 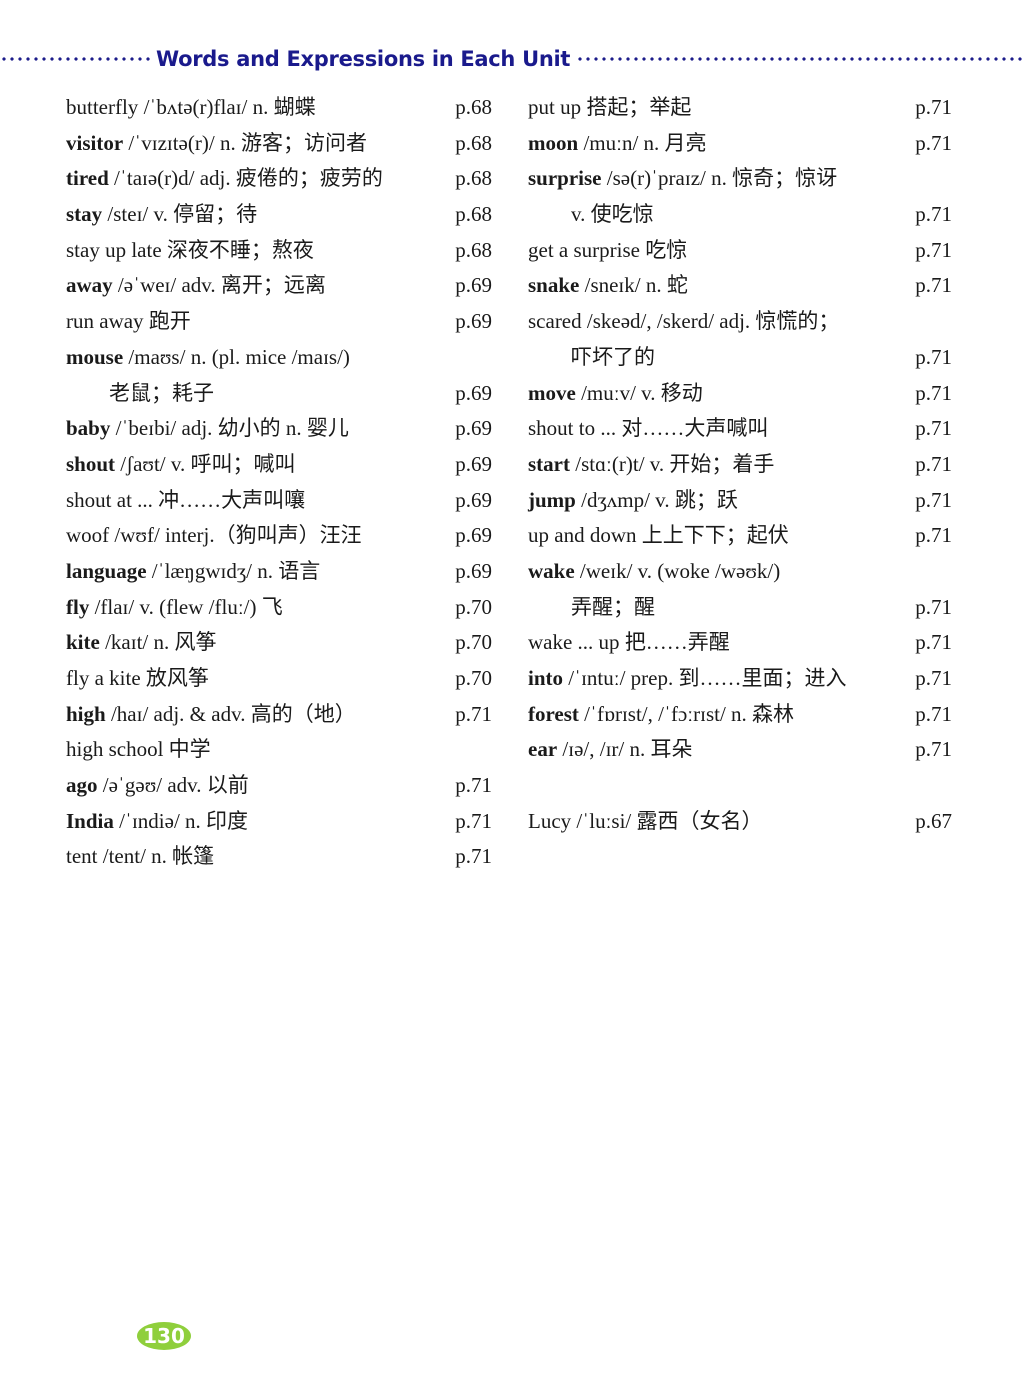 What do you see at coordinates (656, 499) in the screenshot?
I see `definition: /dʒʌmp/ v. 跳；跃` at bounding box center [656, 499].